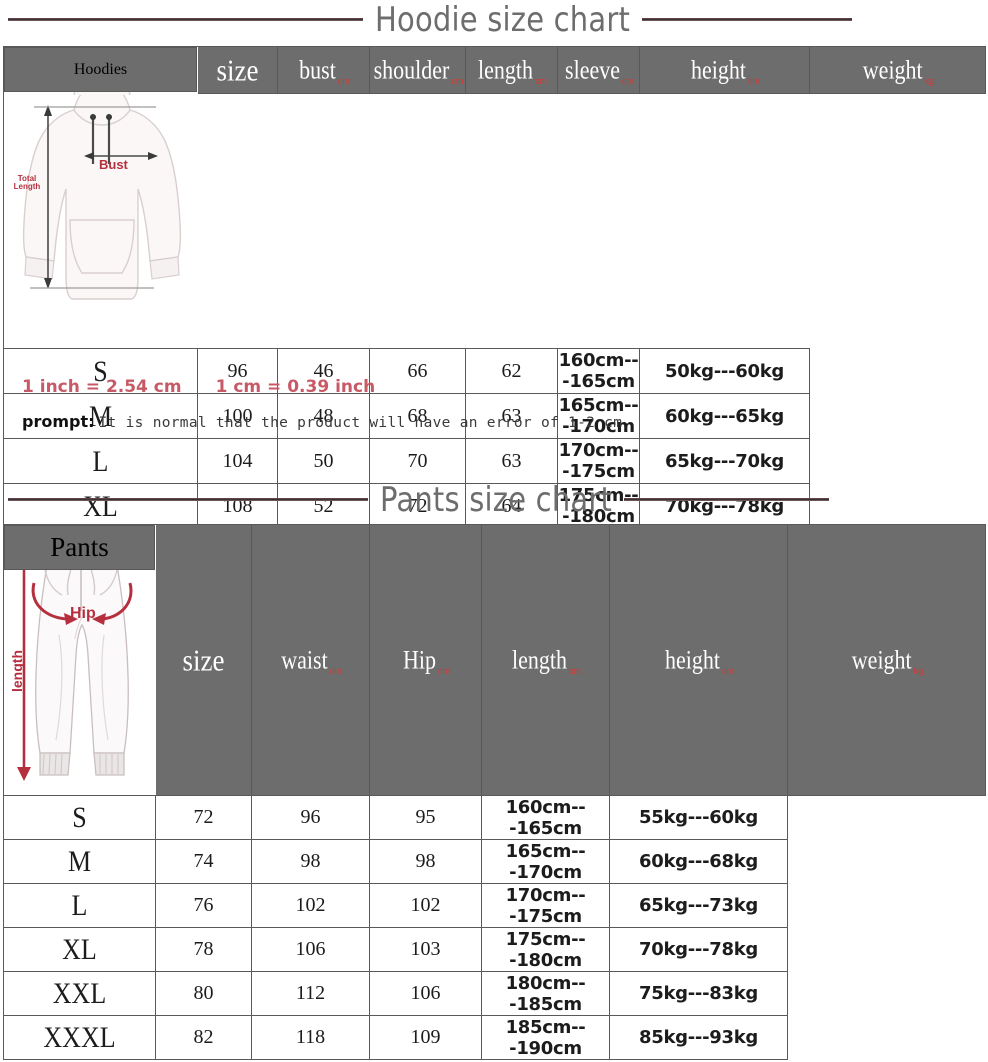  Describe the element at coordinates (100, 371) in the screenshot. I see `hoodie-cell-size: S` at that location.